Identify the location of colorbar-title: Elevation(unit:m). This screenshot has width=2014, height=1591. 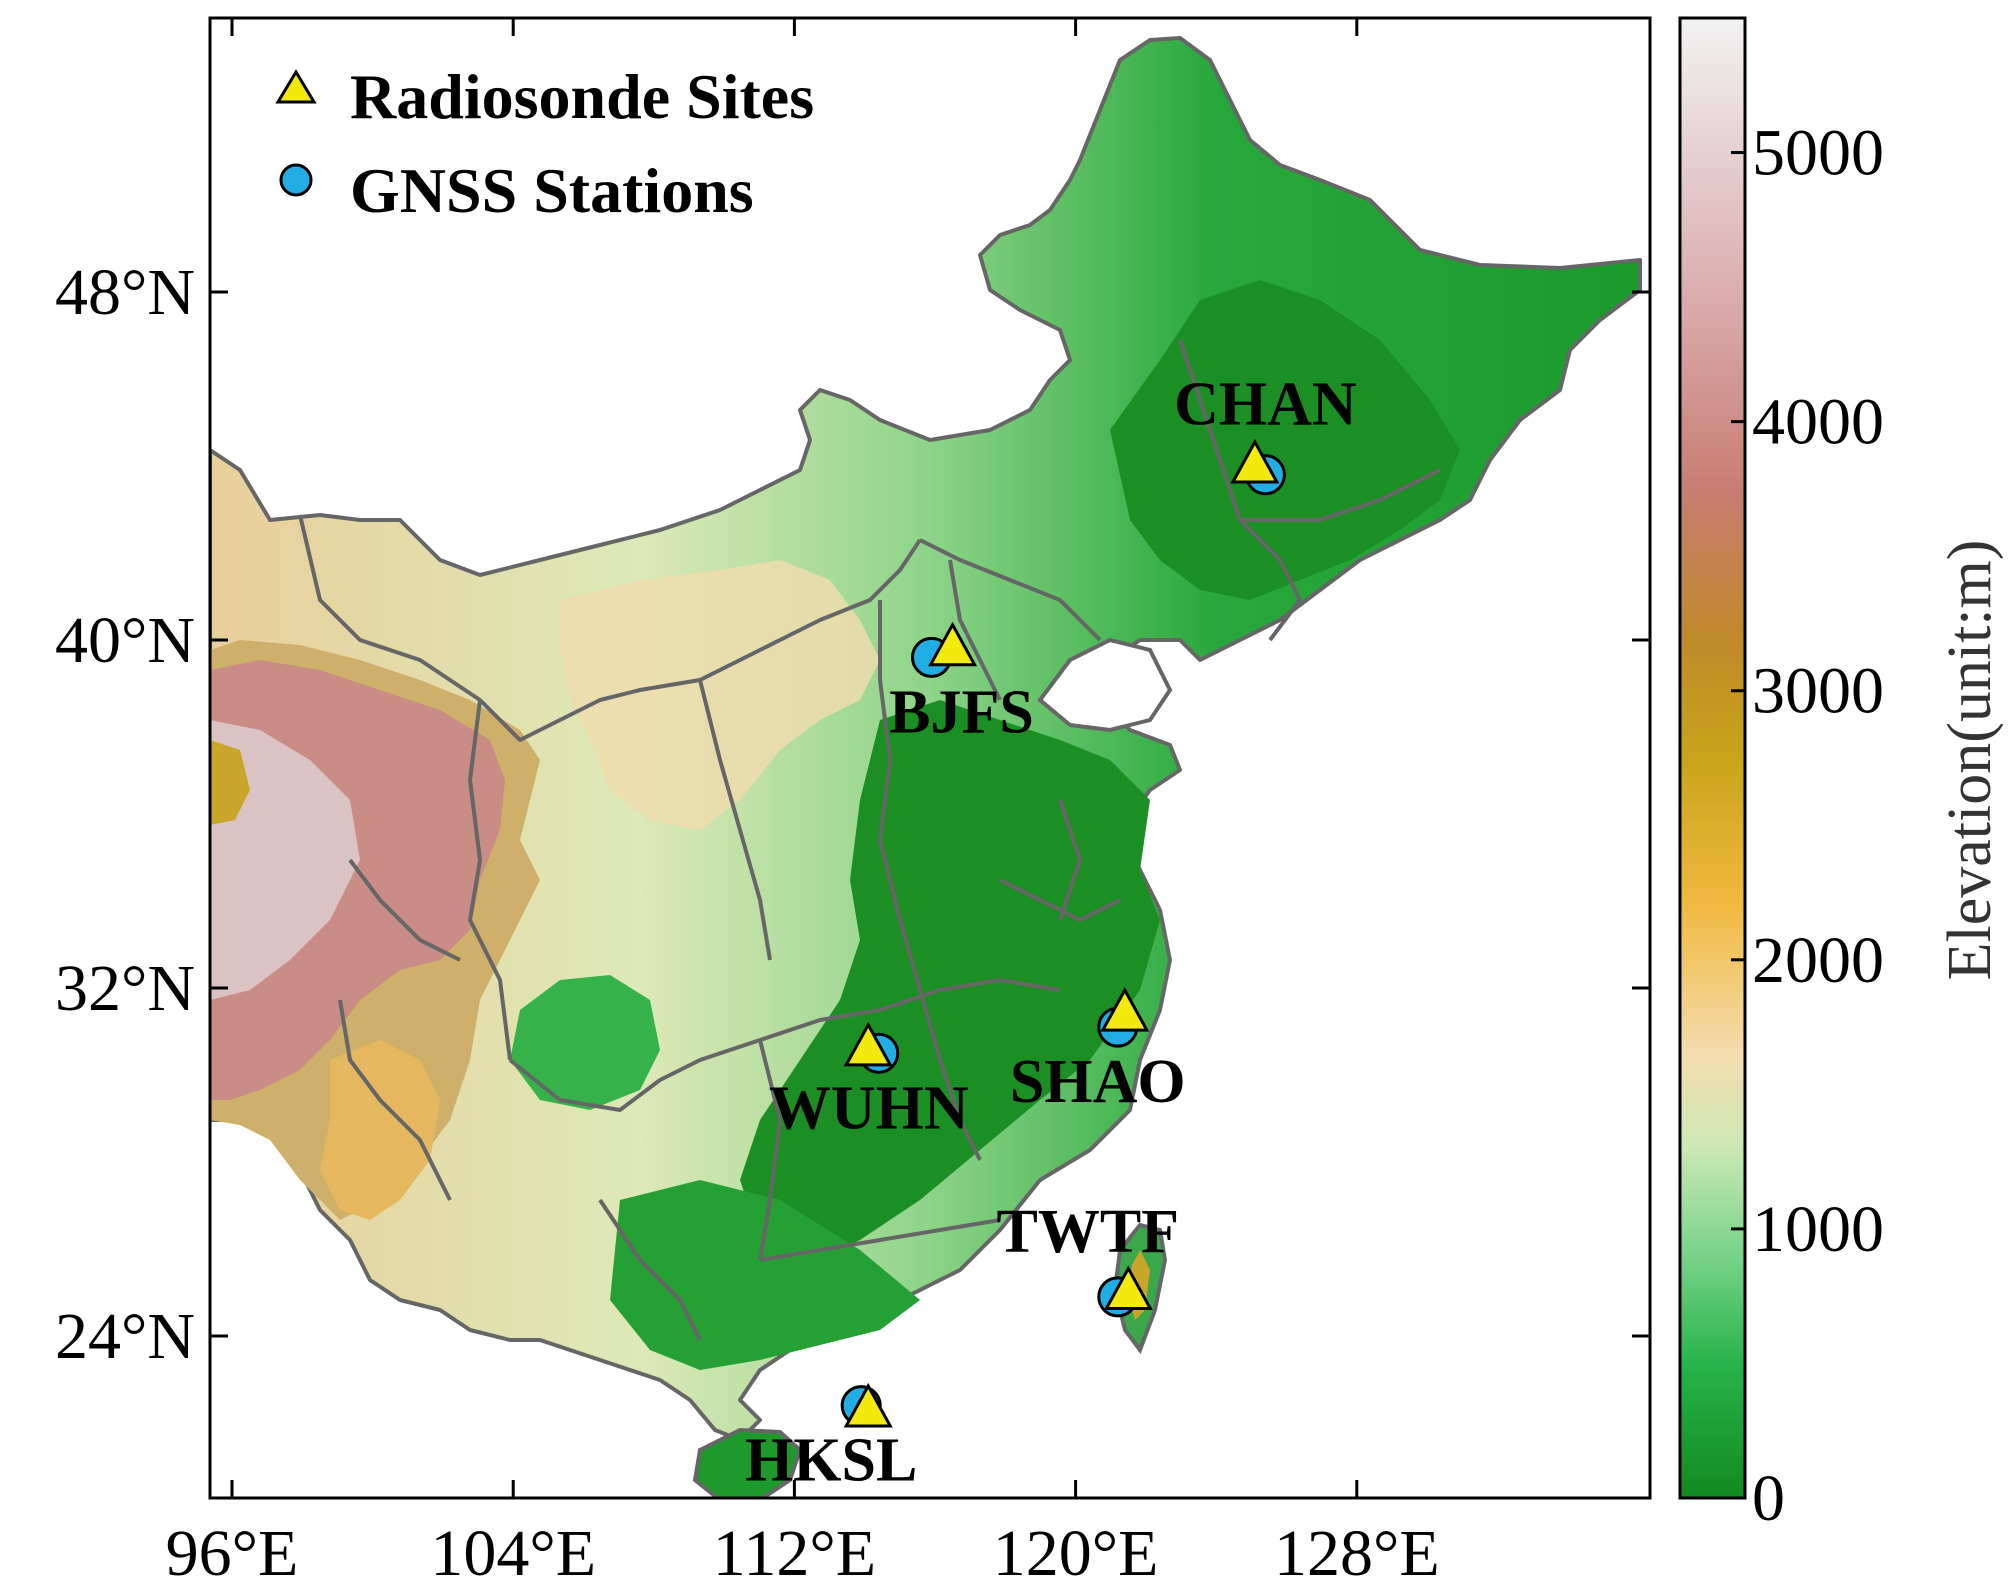
(1970, 760).